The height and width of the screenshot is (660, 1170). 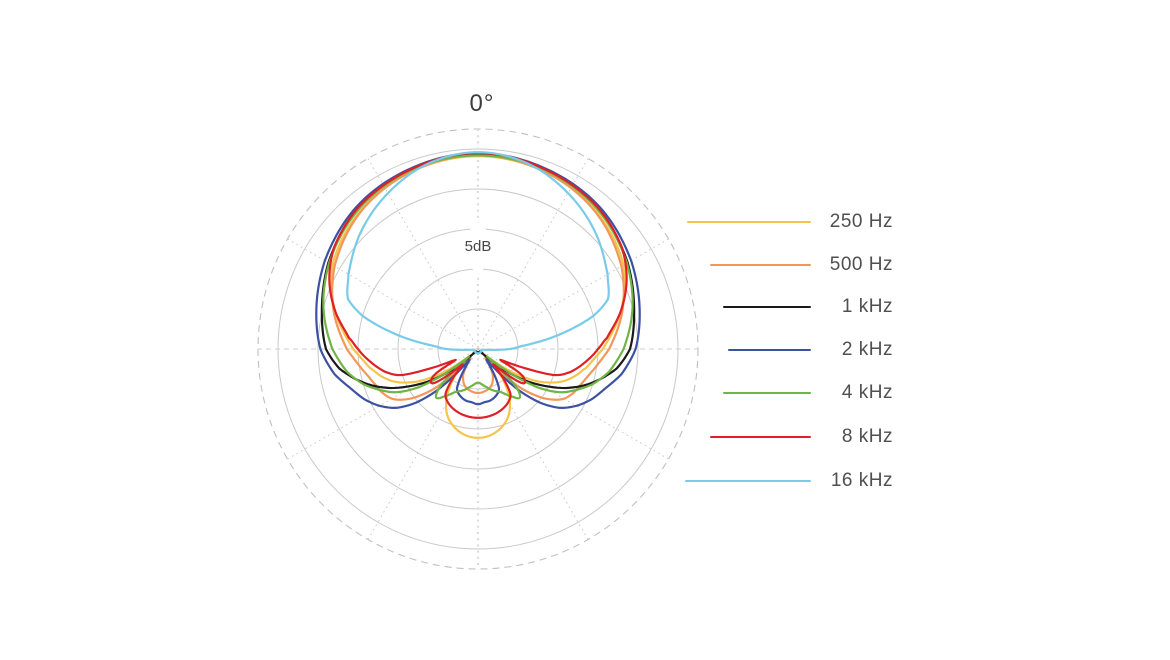 I want to click on legend-label: 8 kHz, so click(x=867, y=436).